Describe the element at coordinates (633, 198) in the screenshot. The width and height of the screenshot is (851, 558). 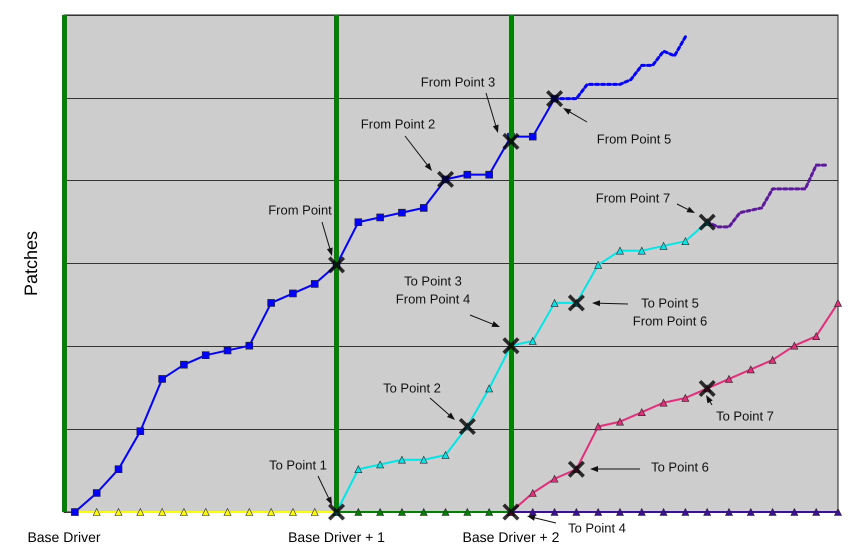
I see `annotation: From Point 7` at that location.